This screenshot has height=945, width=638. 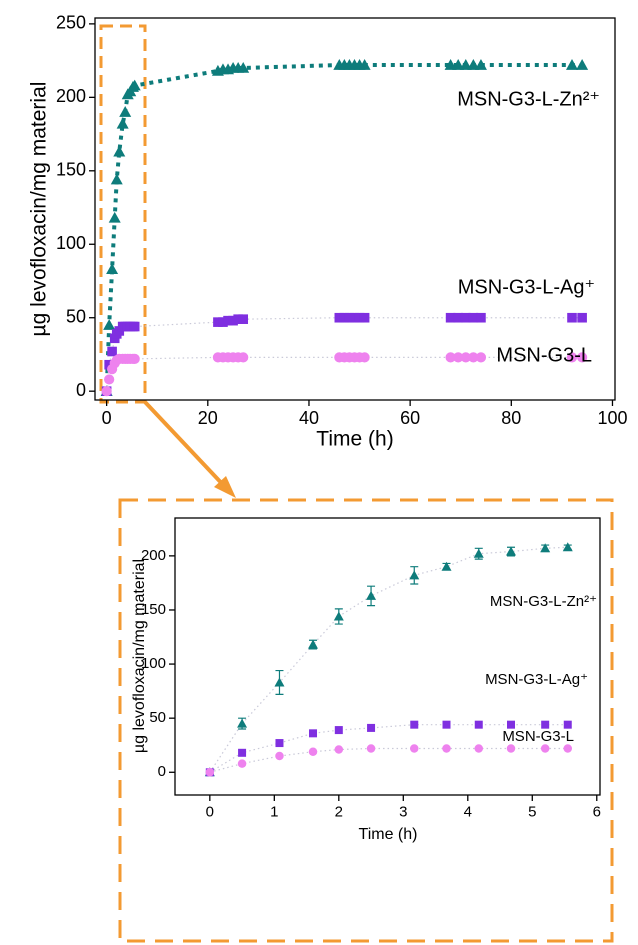 What do you see at coordinates (71, 96) in the screenshot?
I see `y-tick-label: 200` at bounding box center [71, 96].